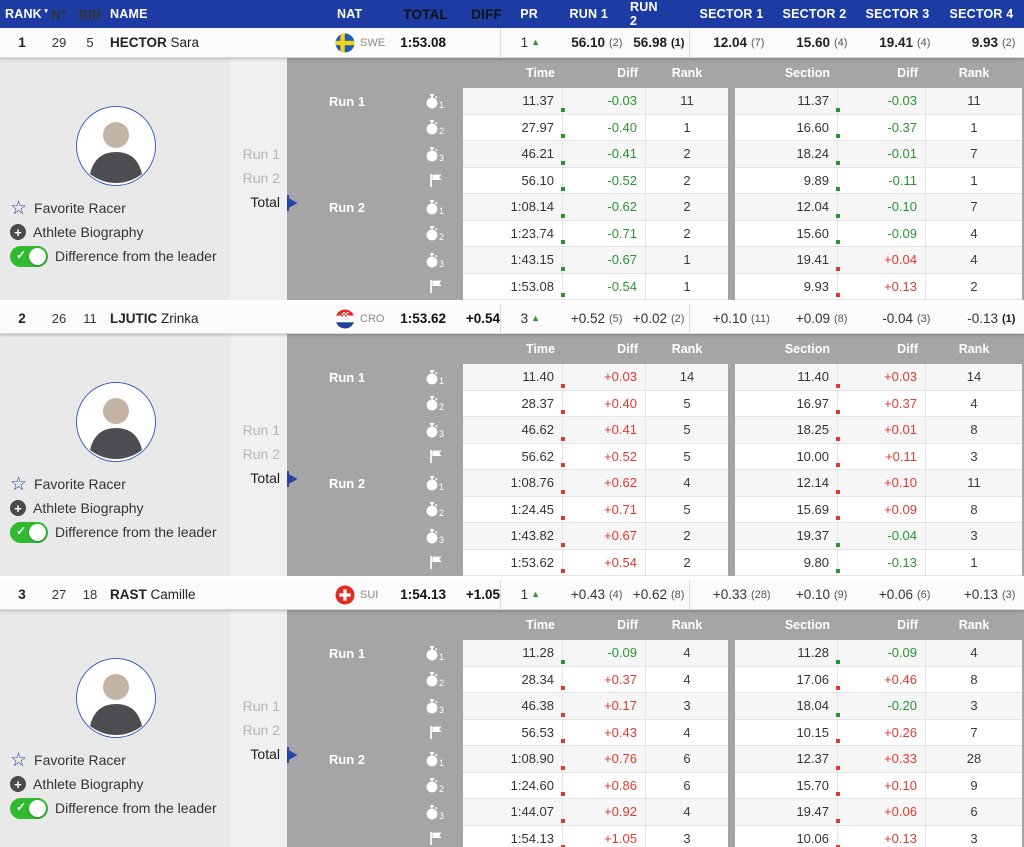  I want to click on time-cell: 46.38, so click(514, 706).